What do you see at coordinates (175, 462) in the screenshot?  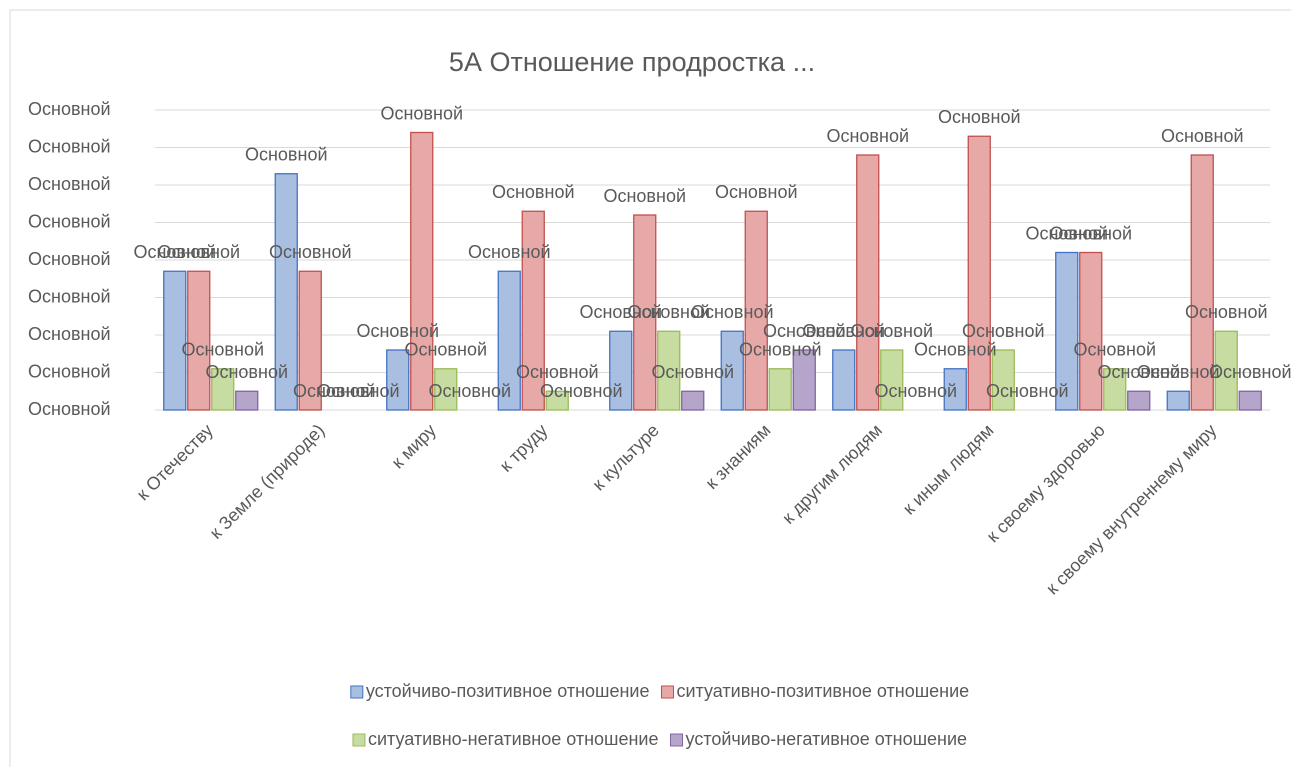 I see `x-tick-label: к Отечеству` at bounding box center [175, 462].